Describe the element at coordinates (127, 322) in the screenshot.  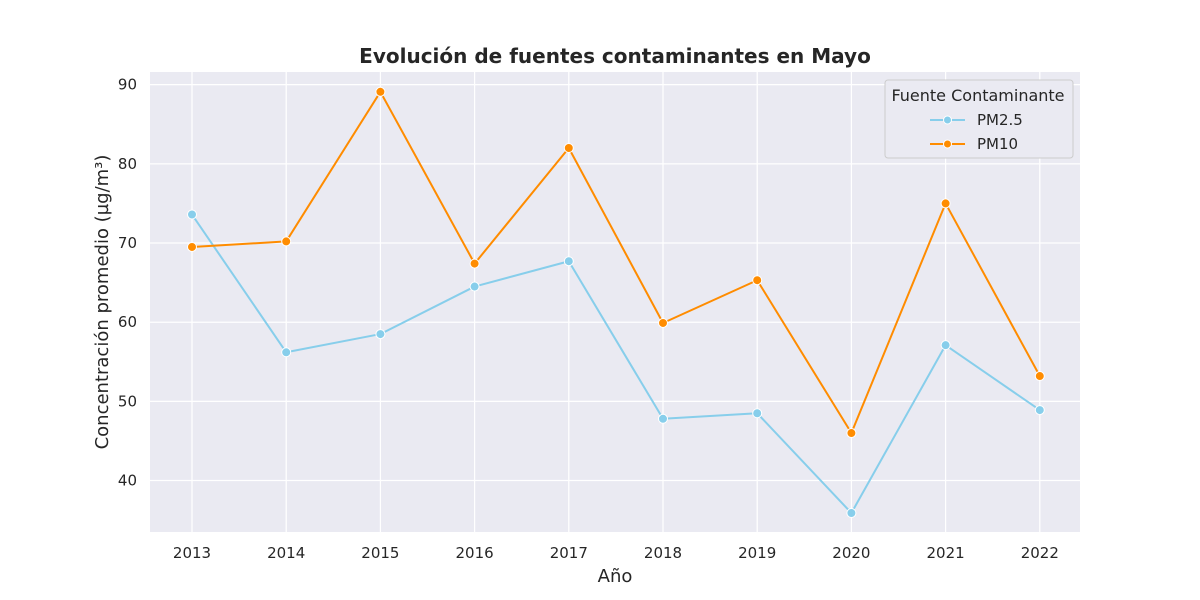
I see `y-tick-label: 60` at that location.